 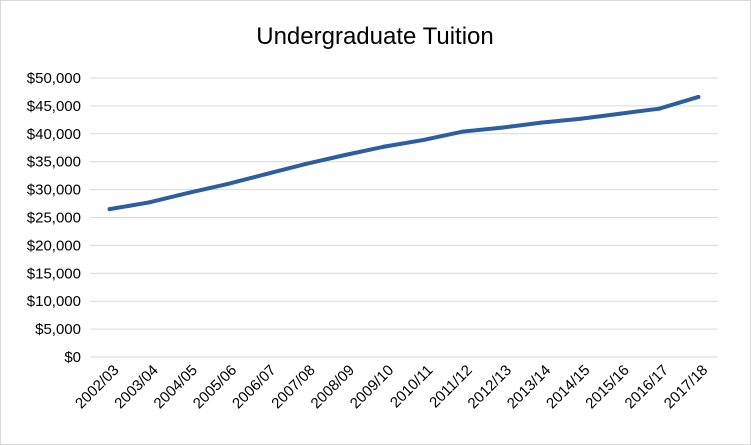 I want to click on y-tick-label: $25,000, so click(x=54, y=218).